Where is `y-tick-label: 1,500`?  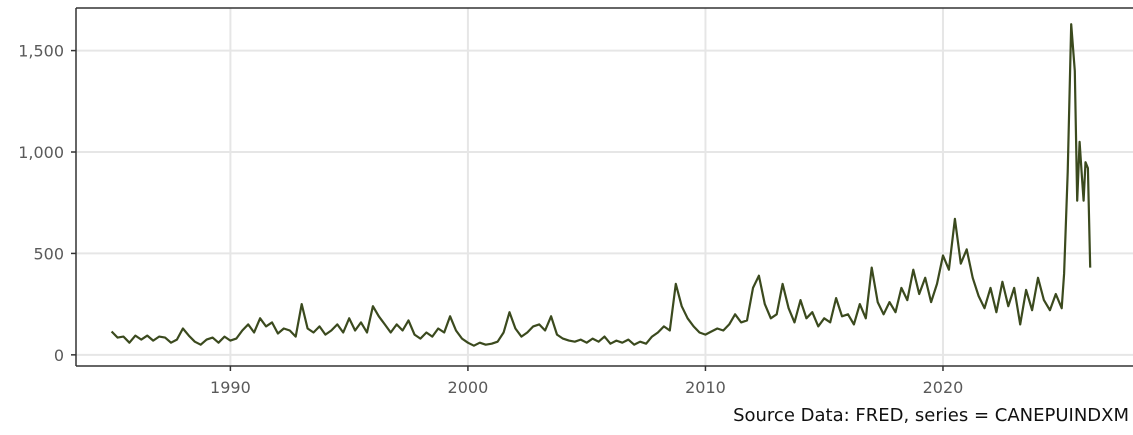
y-tick-label: 1,500 is located at coordinates (41, 51).